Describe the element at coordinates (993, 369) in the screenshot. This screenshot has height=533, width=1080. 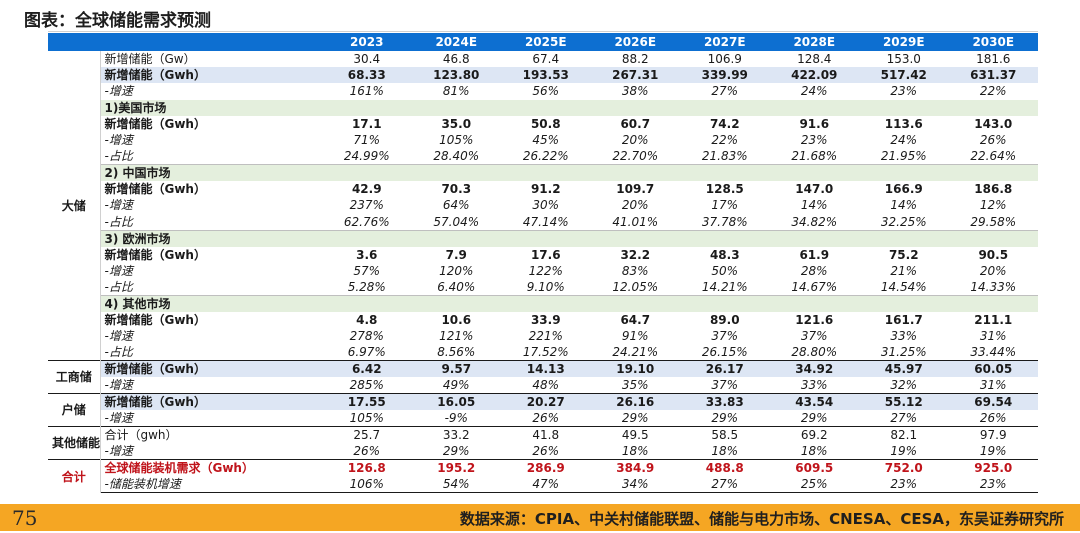
I see `value-cell: 60.05` at that location.